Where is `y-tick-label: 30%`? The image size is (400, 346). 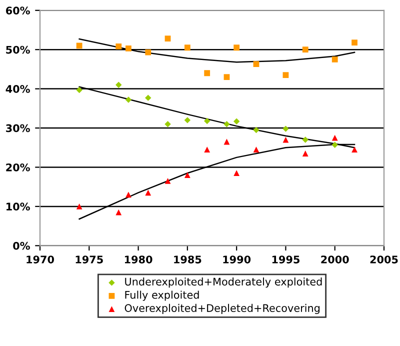
y-tick-label: 30% is located at coordinates (18, 128).